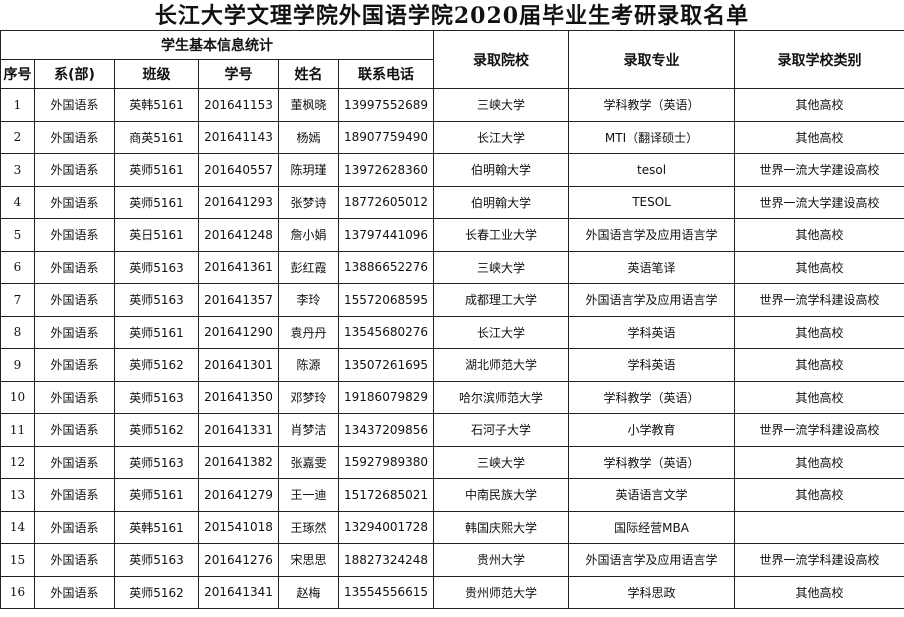  I want to click on cell-index: 8, so click(17, 332).